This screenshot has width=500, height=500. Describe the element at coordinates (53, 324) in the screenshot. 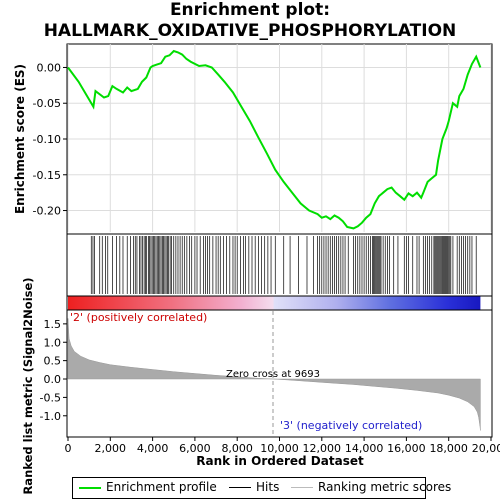

I see `metric-ytick-label: 1.5` at that location.